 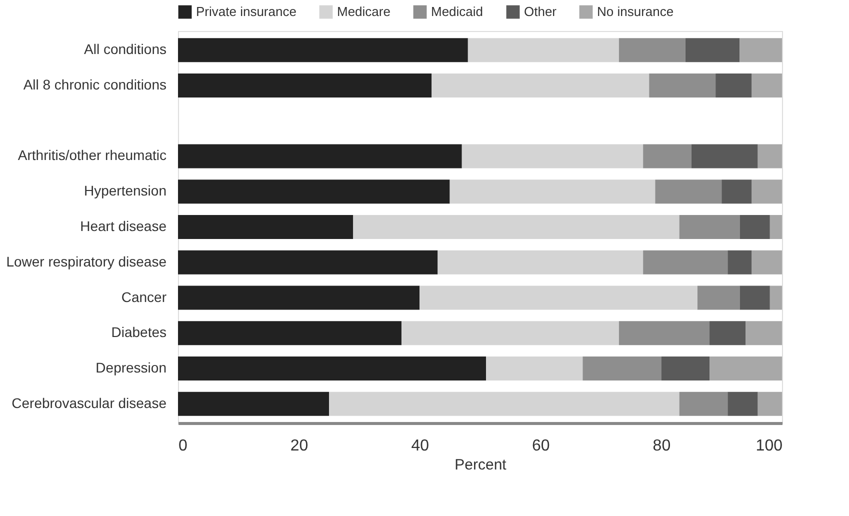 What do you see at coordinates (89, 402) in the screenshot?
I see `y-tick-label: Cerebrovascular disease` at bounding box center [89, 402].